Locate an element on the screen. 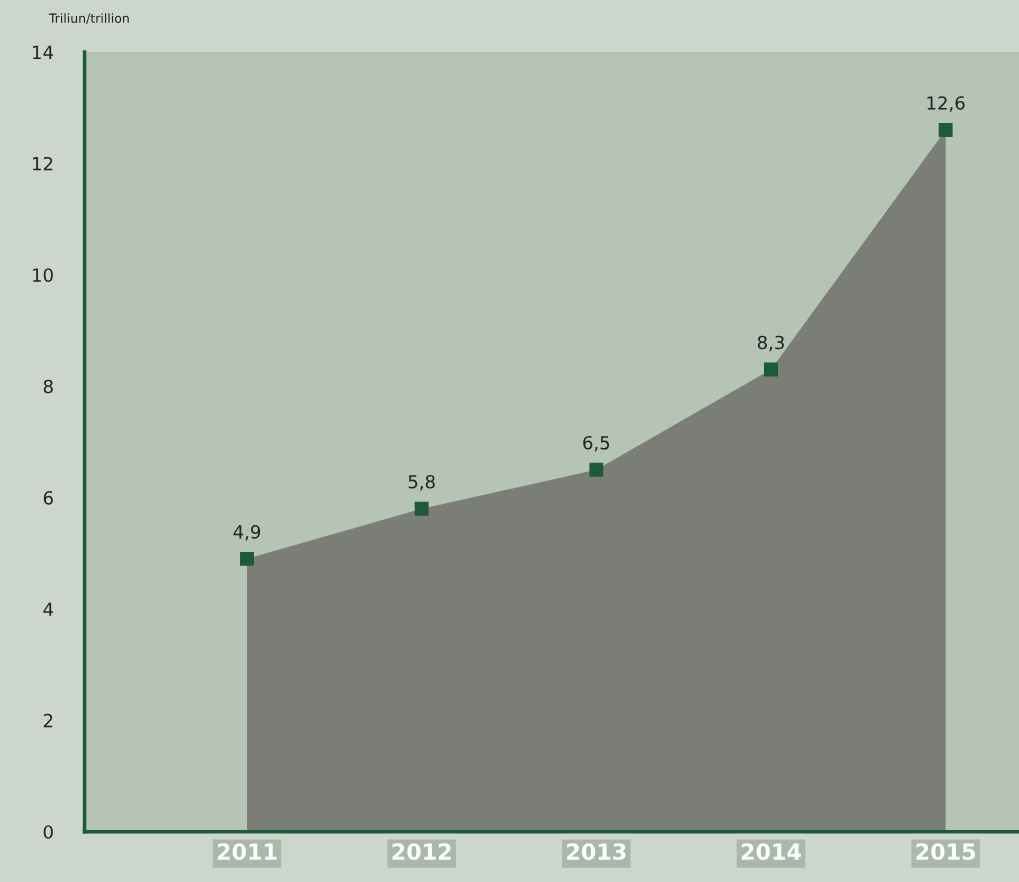 Image resolution: width=1019 pixels, height=882 pixels. y-tick-label: 4 is located at coordinates (48, 609).